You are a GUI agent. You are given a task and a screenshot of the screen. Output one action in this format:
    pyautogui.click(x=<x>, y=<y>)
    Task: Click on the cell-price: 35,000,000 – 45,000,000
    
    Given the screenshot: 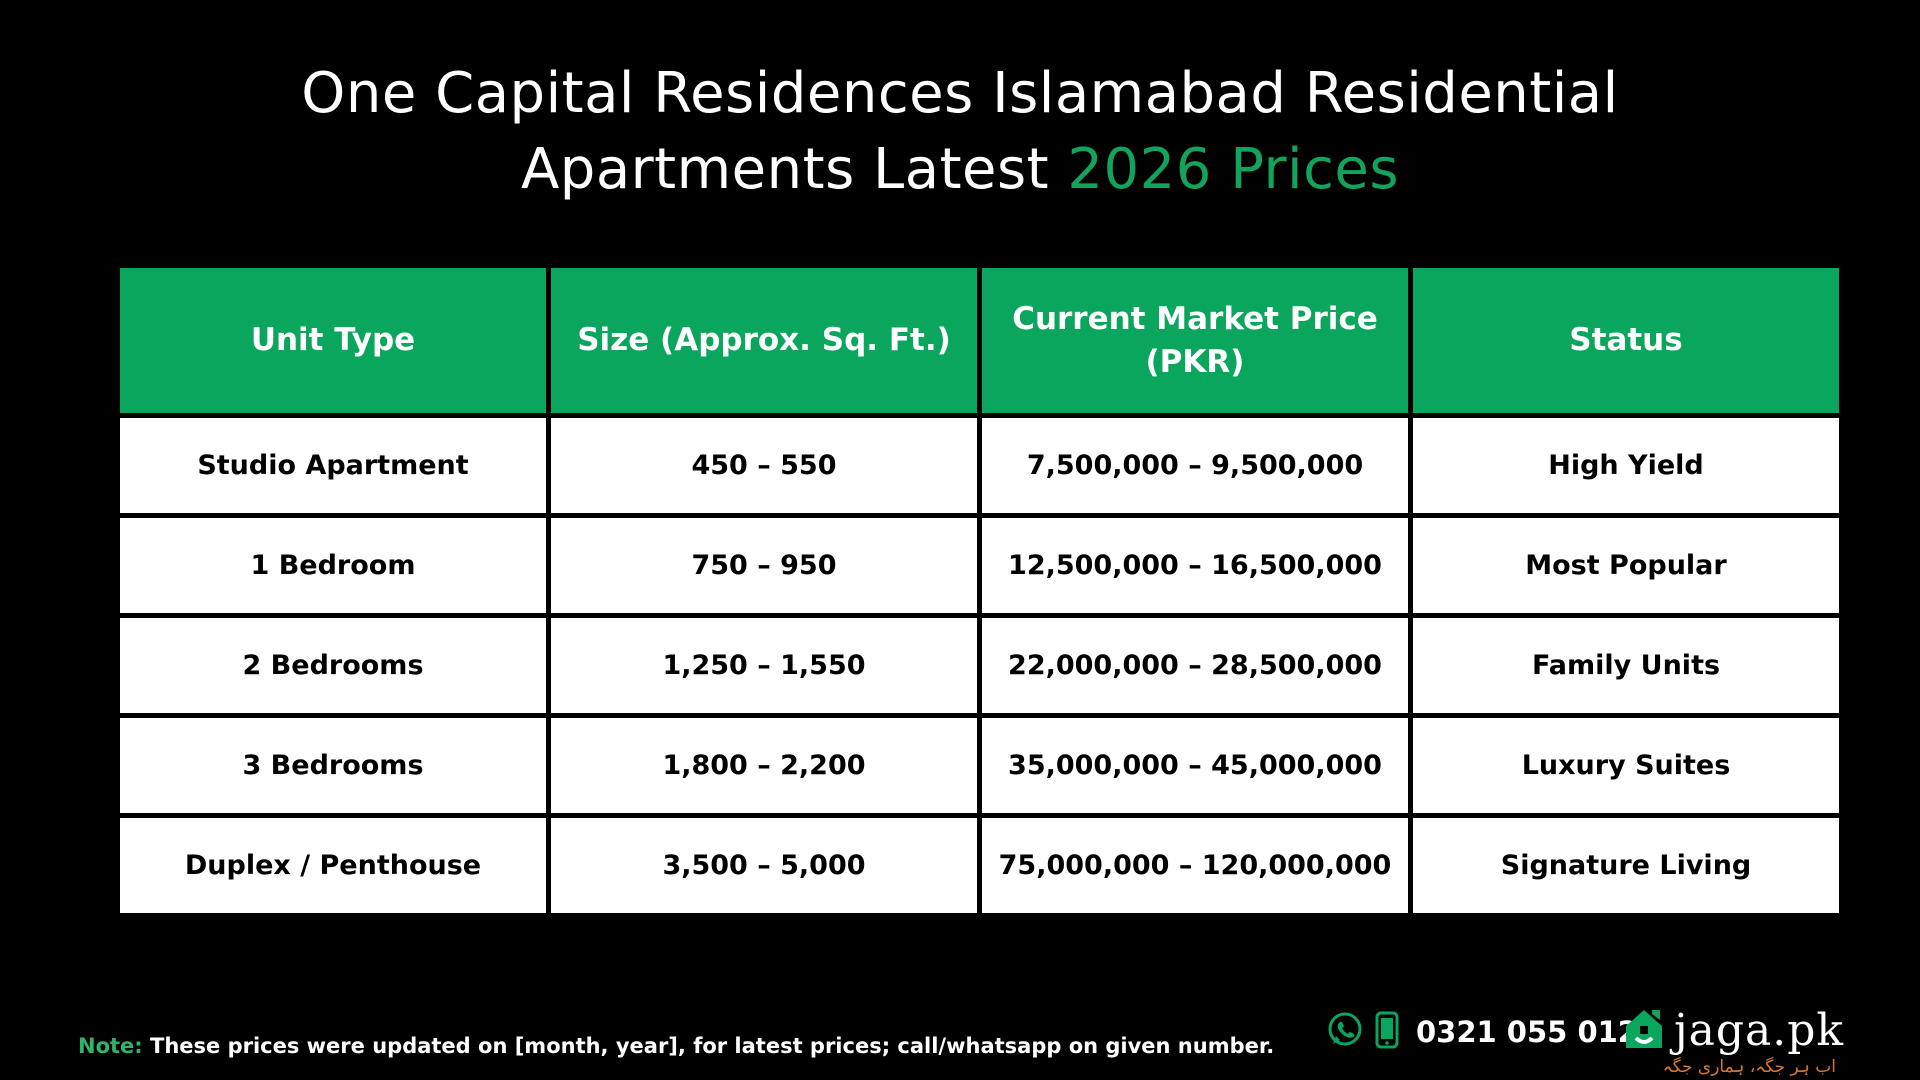 What is the action you would take?
    pyautogui.click(x=1195, y=765)
    